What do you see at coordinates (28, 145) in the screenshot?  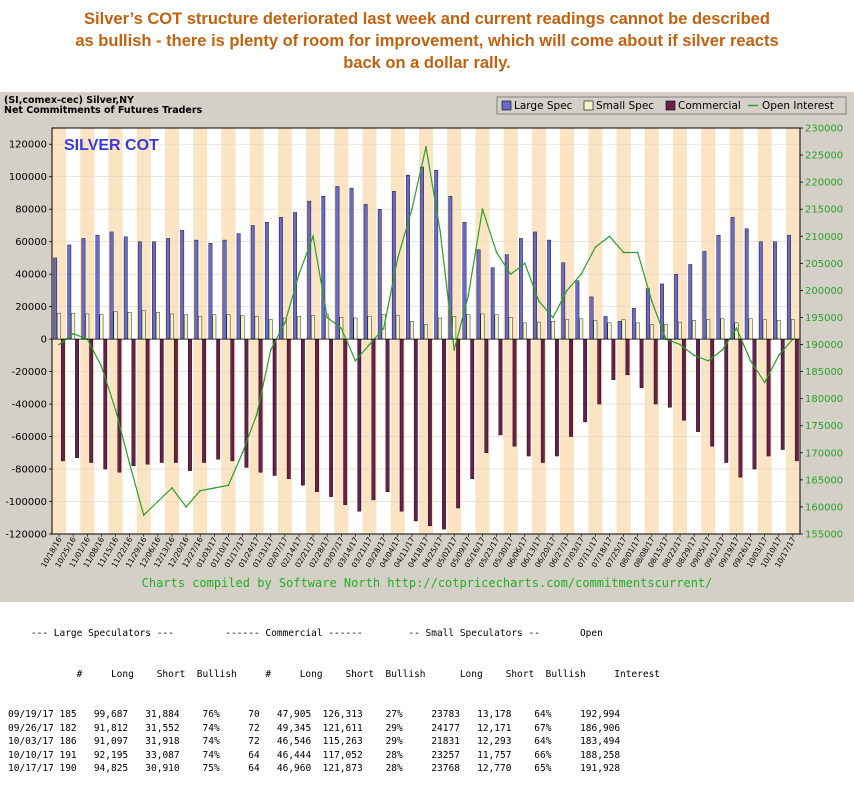 I see `y-tick-label: 120000` at bounding box center [28, 145].